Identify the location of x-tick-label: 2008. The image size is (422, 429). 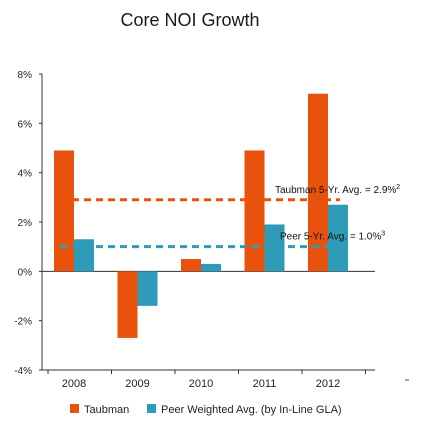
(74, 384).